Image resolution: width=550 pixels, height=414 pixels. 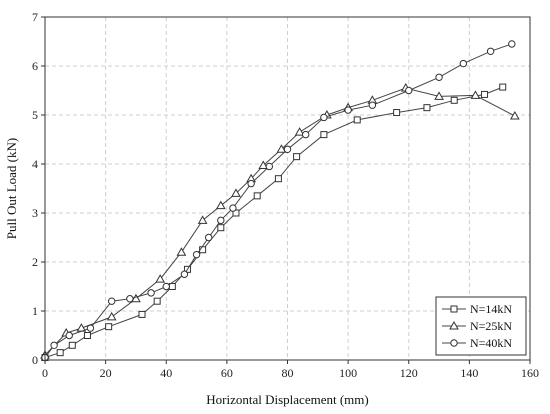 What do you see at coordinates (35, 17) in the screenshot?
I see `y-tick-label: 7` at bounding box center [35, 17].